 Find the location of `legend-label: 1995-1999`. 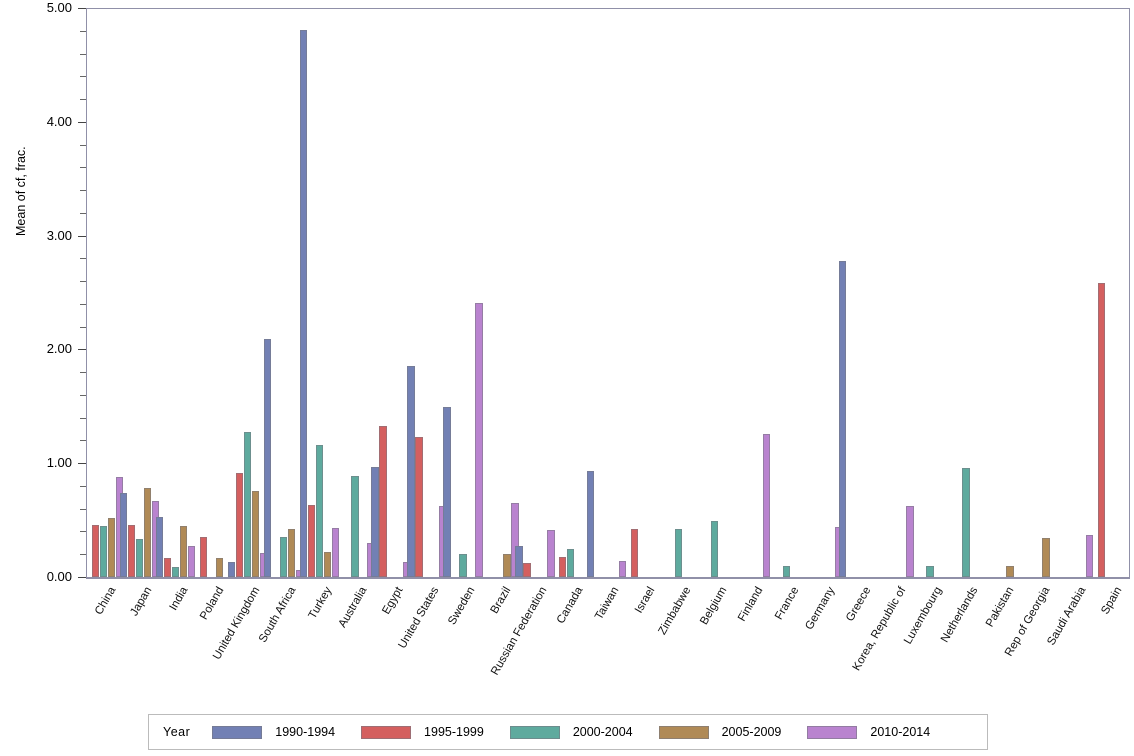

legend-label: 1995-1999 is located at coordinates (454, 732).